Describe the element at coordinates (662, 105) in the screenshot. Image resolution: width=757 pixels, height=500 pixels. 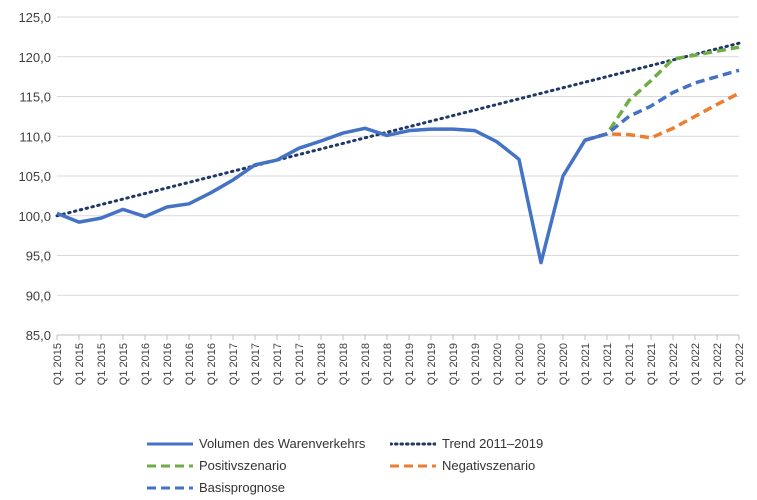
I see `series-basis-line` at that location.